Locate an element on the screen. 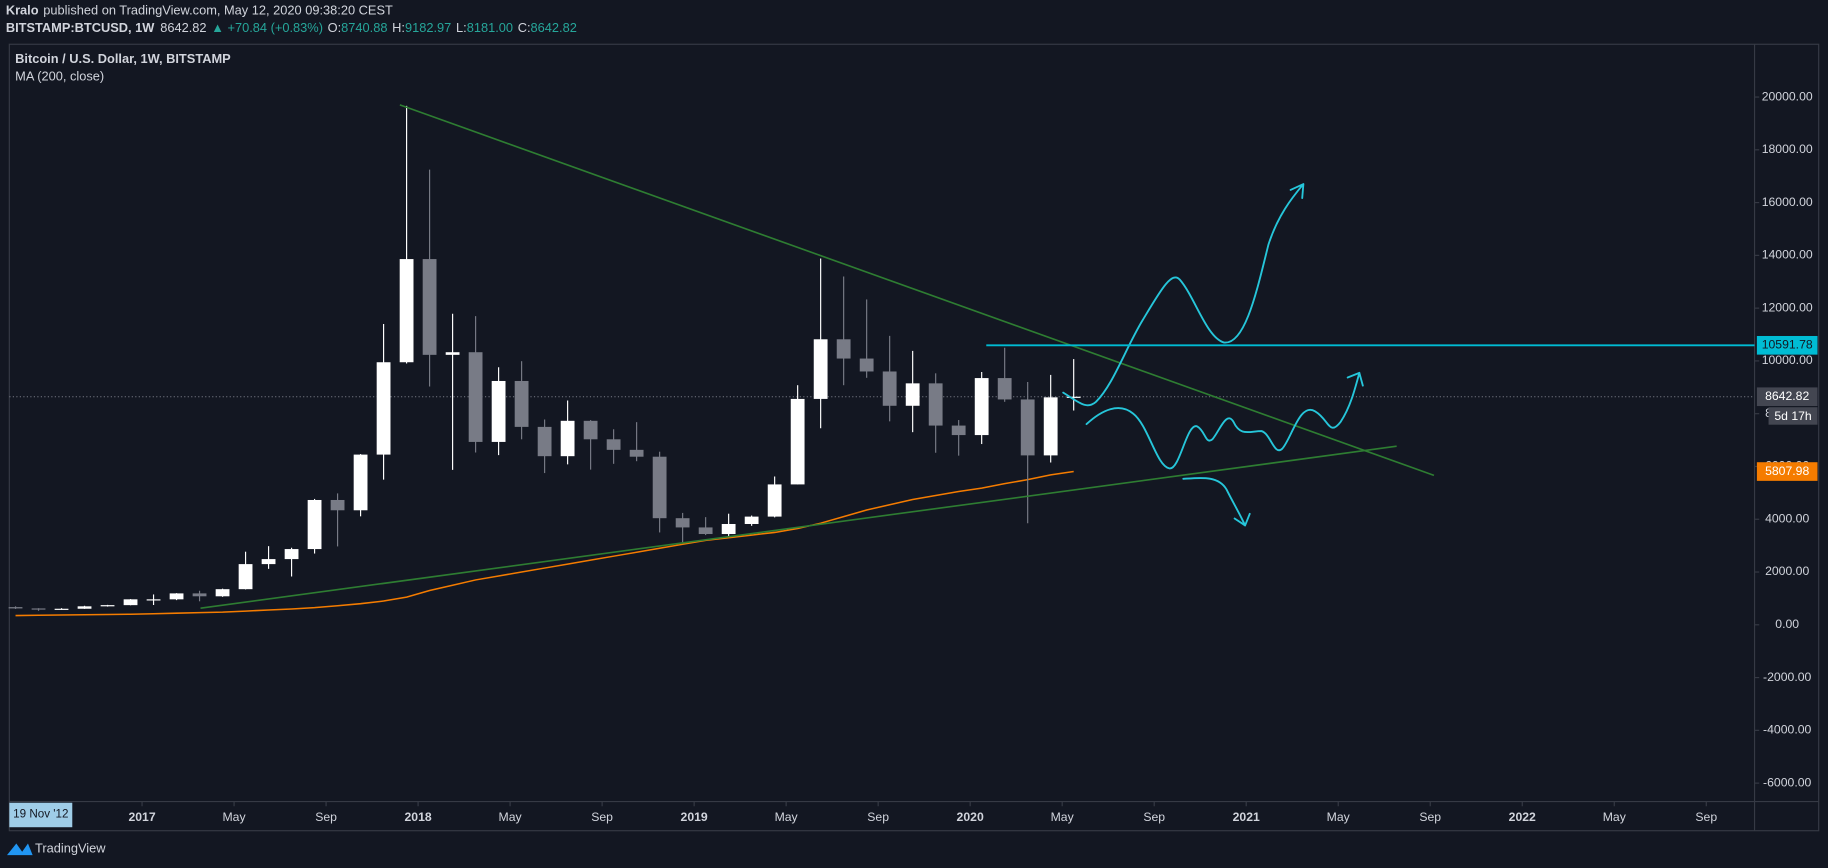  y-tick-label: 12000.00 is located at coordinates (1787, 307).